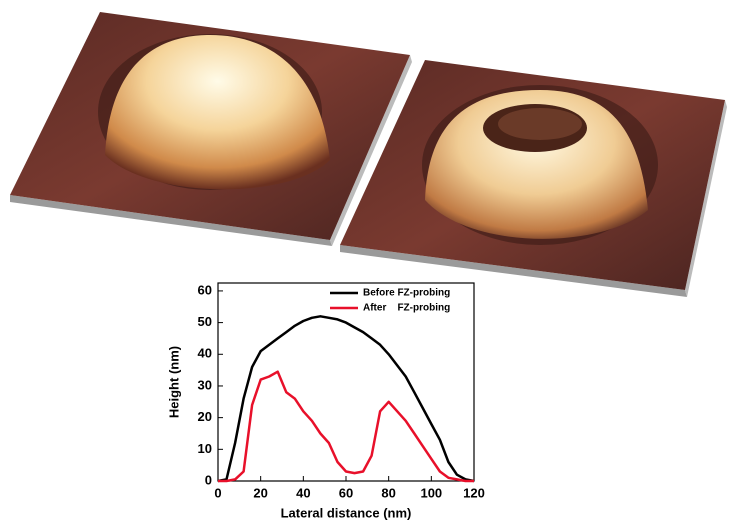  Describe the element at coordinates (205, 384) in the screenshot. I see `y-tick-label: 30` at that location.